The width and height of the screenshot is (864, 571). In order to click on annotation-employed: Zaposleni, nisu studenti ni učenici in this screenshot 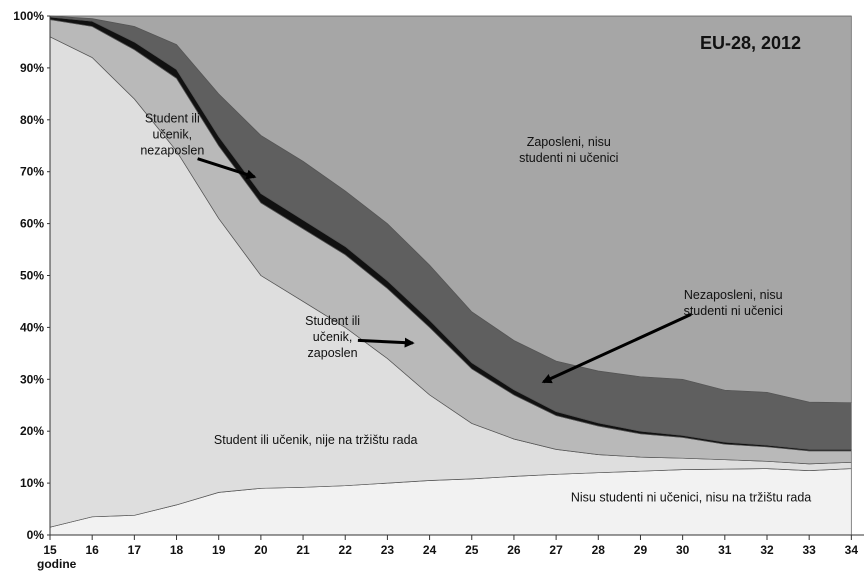, I will do `click(568, 150)`.